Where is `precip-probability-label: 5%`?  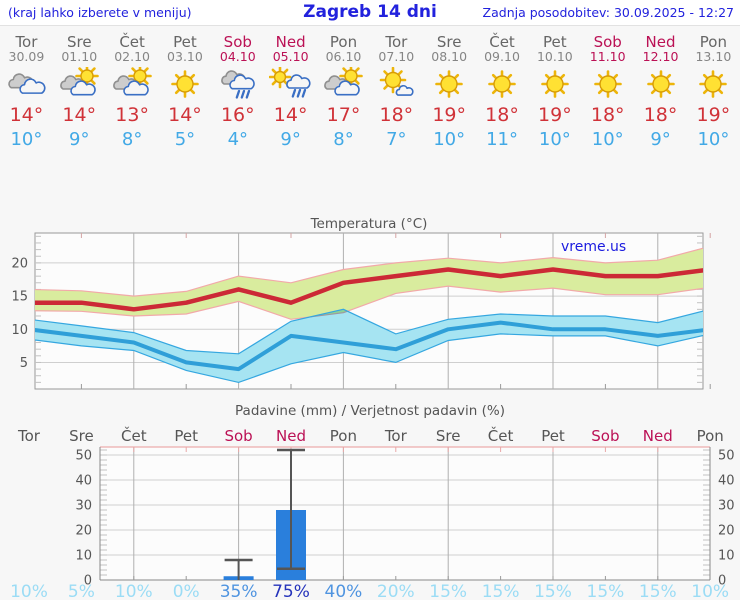 precip-probability-label: 5% is located at coordinates (81, 591).